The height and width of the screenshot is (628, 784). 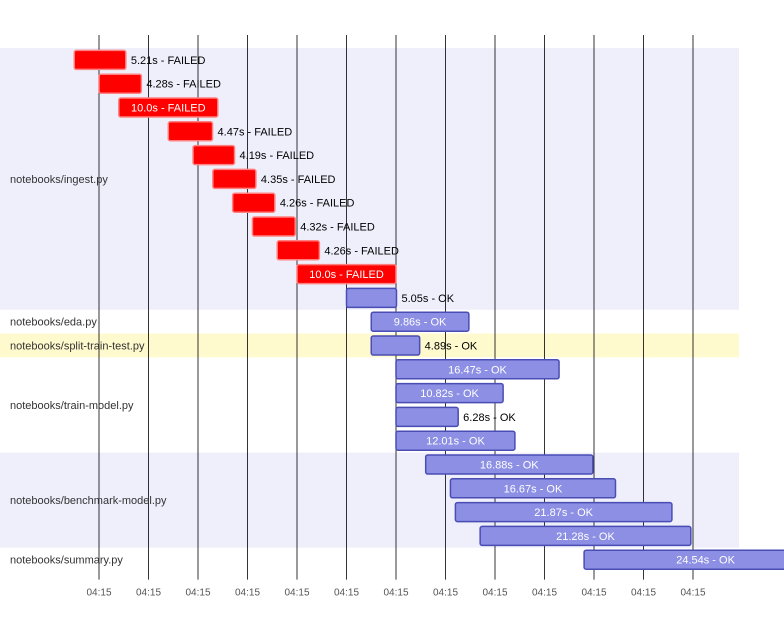 I want to click on row-label: notebooks/ingest.py, so click(x=59, y=180).